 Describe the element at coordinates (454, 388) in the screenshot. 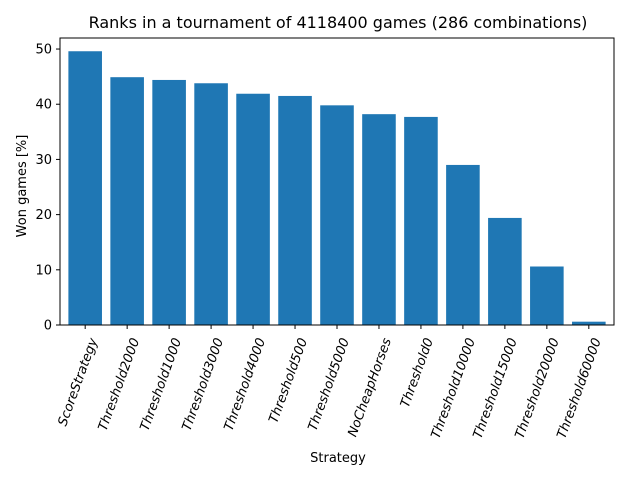

I see `x-tick-label: Threshold10000` at that location.